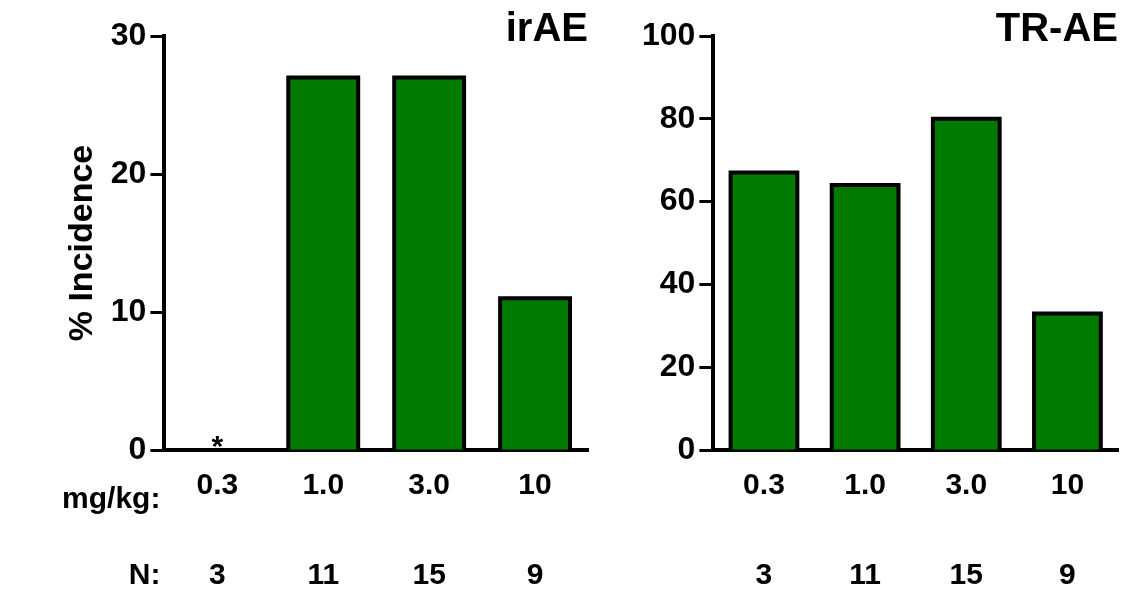 The width and height of the screenshot is (1142, 607). What do you see at coordinates (677, 199) in the screenshot?
I see `y-tick-label: 60` at bounding box center [677, 199].